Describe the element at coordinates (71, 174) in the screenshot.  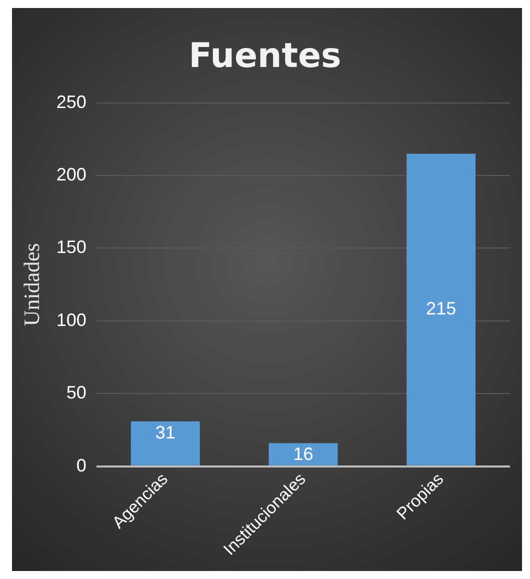
I see `y-tick-label: 200` at that location.